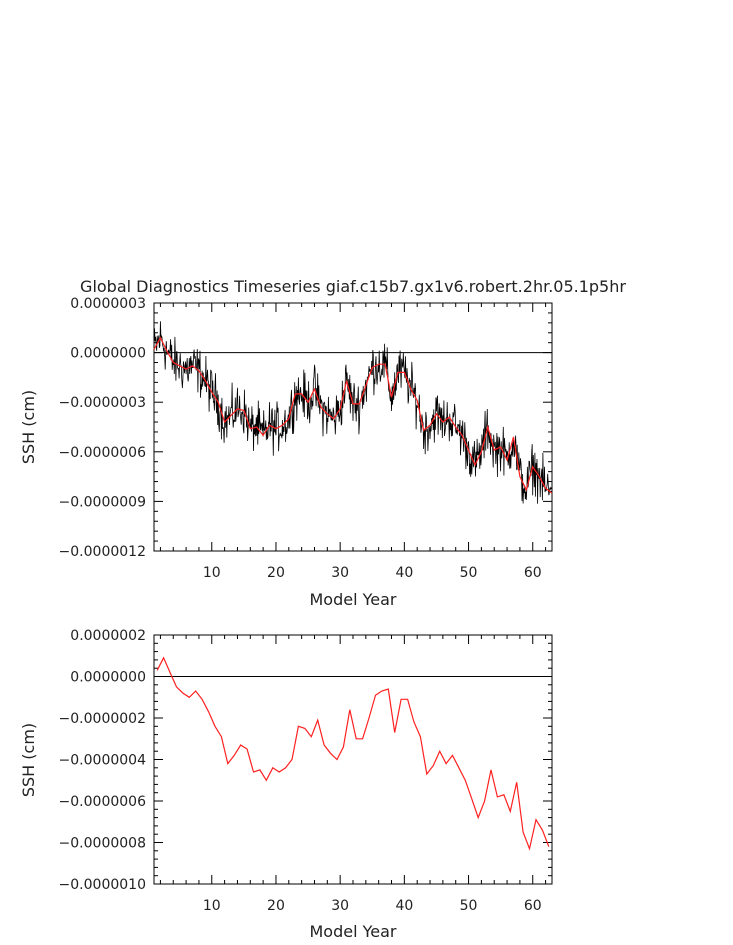 This screenshot has width=733, height=945. What do you see at coordinates (102, 552) in the screenshot?
I see `top-y-tick-label: −0.0000012` at bounding box center [102, 552].